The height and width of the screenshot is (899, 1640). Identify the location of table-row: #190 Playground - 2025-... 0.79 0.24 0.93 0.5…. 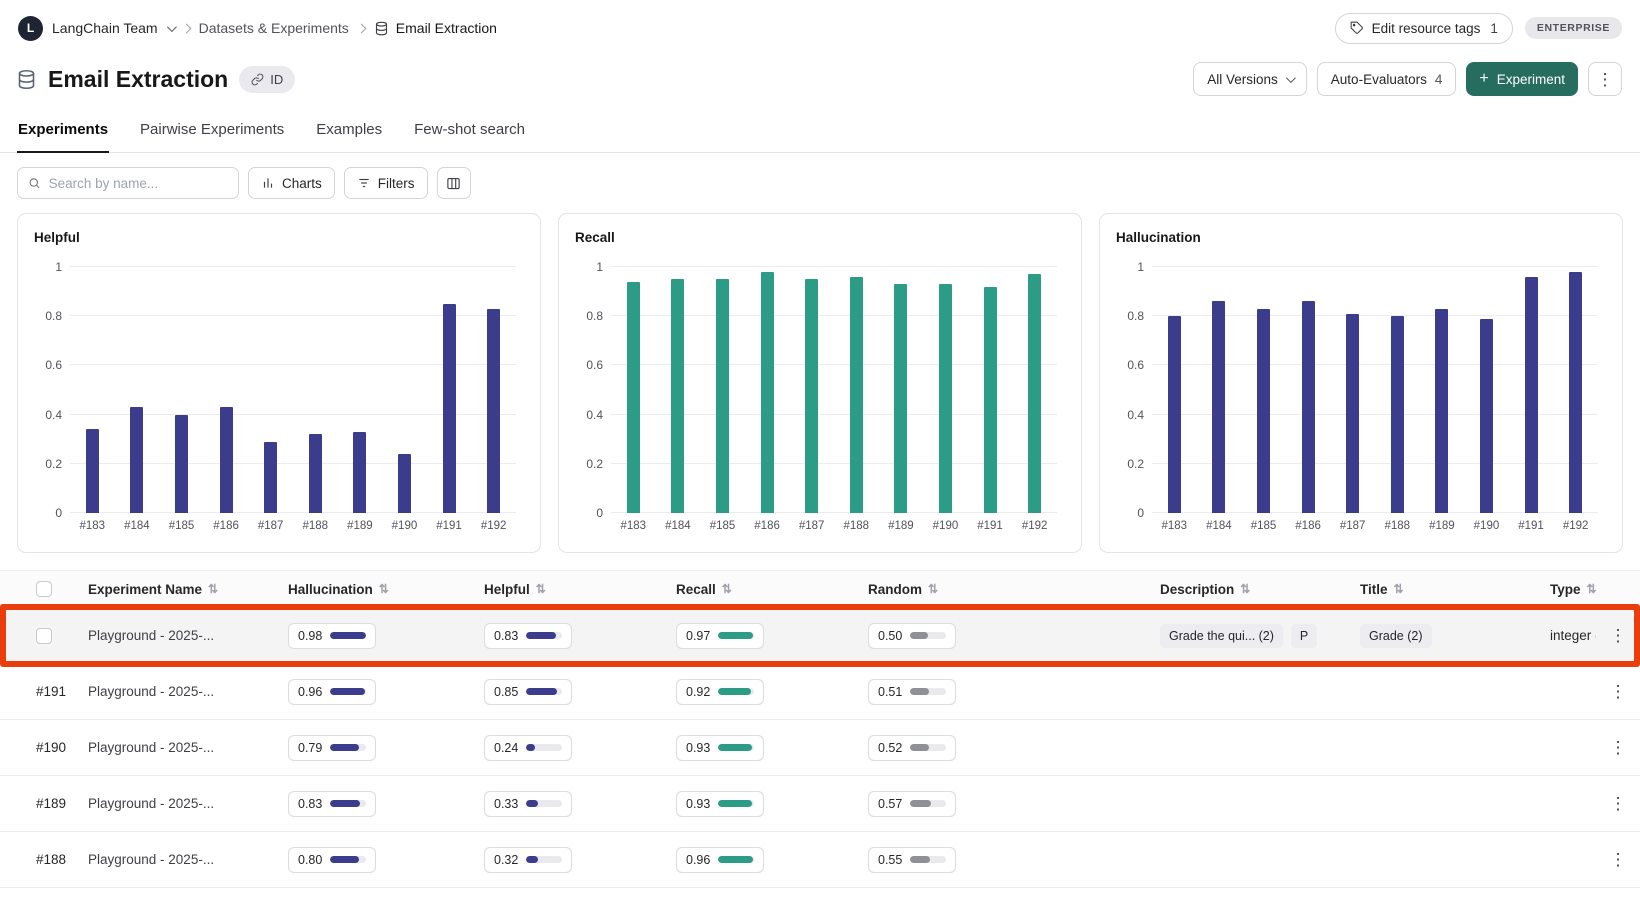
(820, 748).